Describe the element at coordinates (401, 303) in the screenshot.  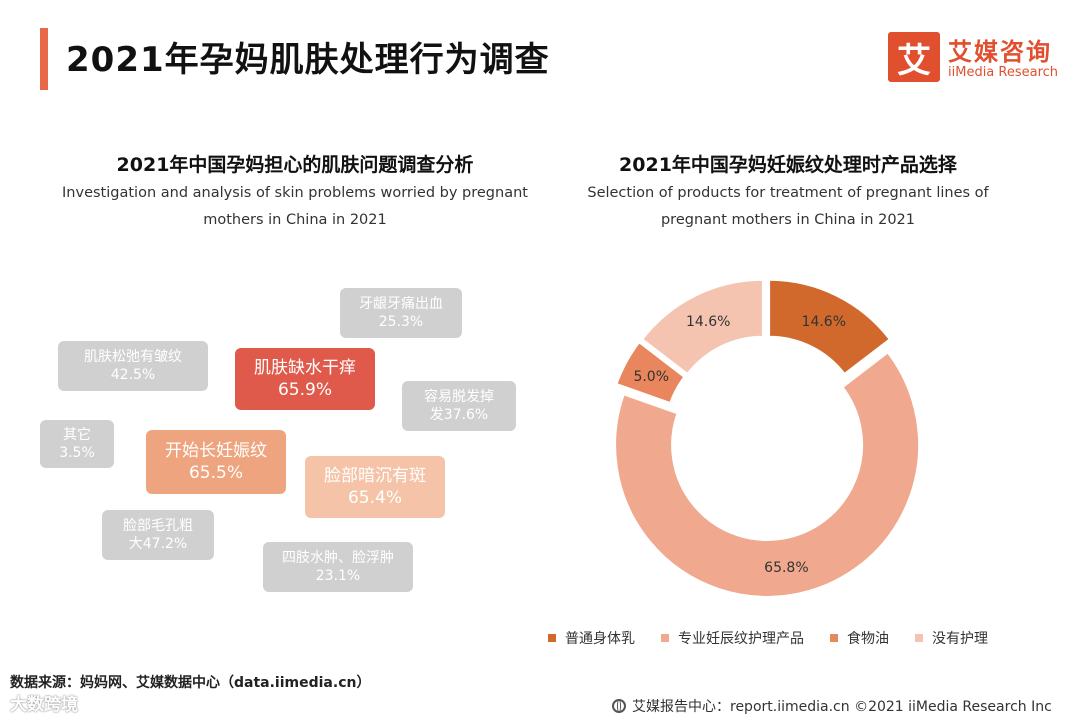
I see `bubble-label: 牙龈牙痛出血` at that location.